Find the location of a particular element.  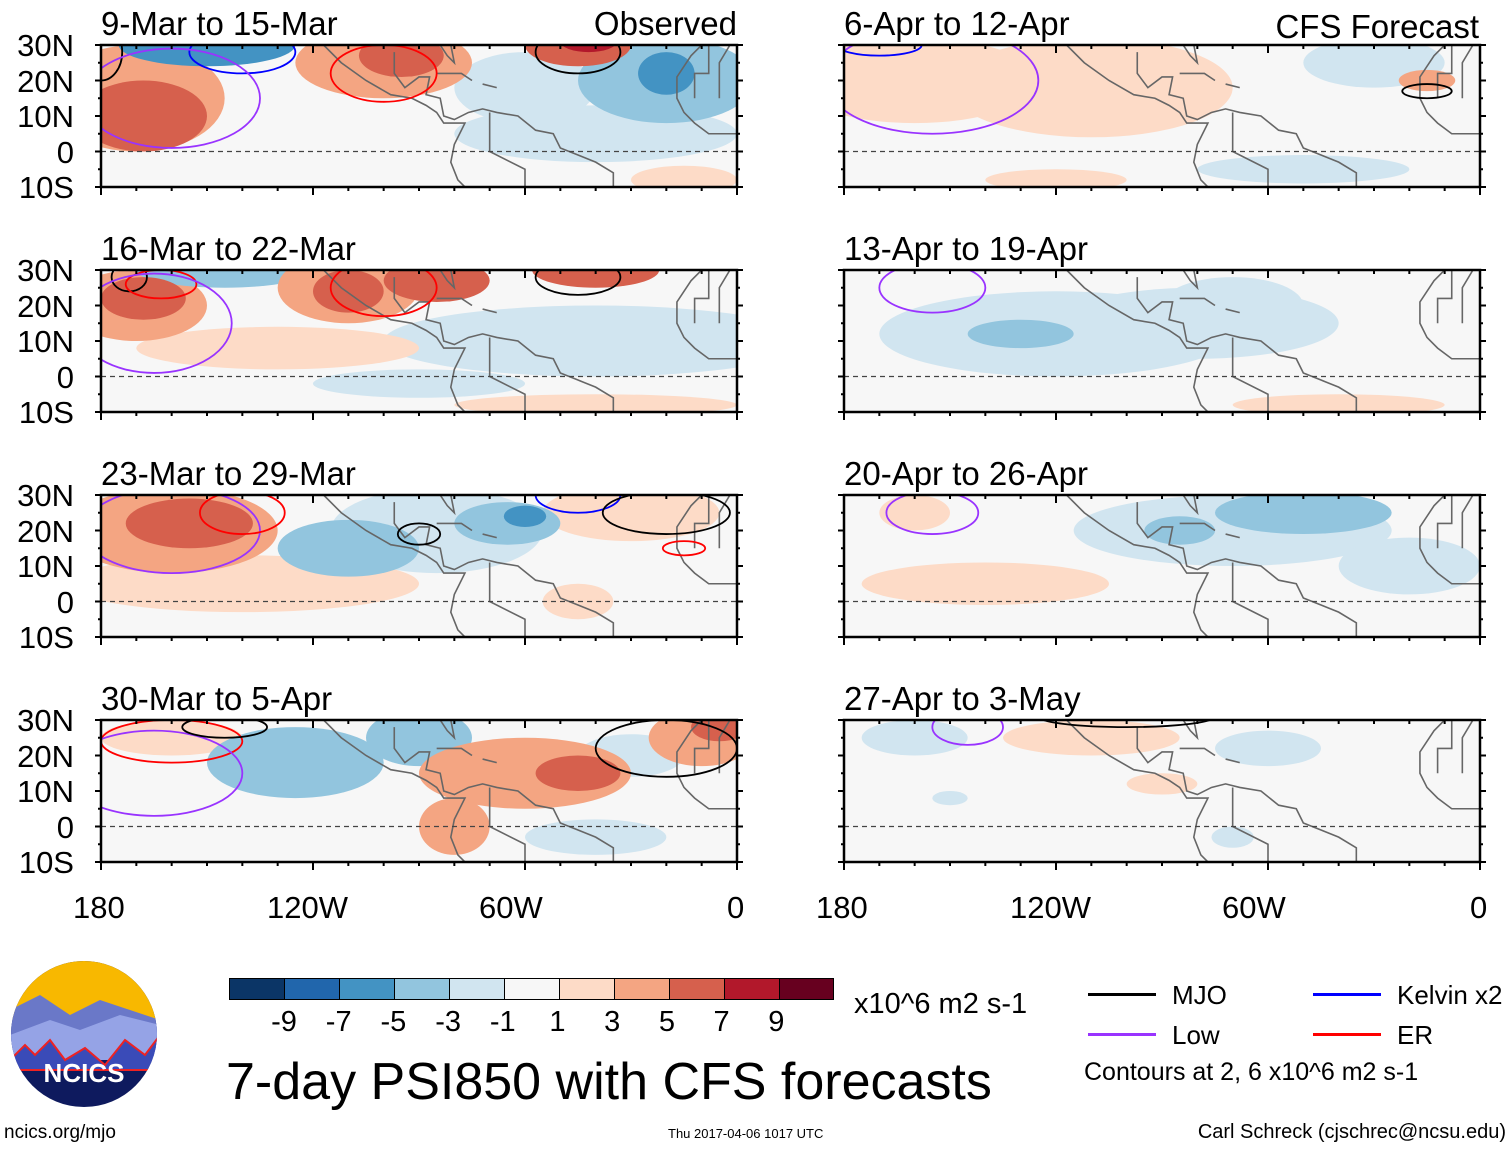

colorbar-tick-label: -9 is located at coordinates (284, 1022).